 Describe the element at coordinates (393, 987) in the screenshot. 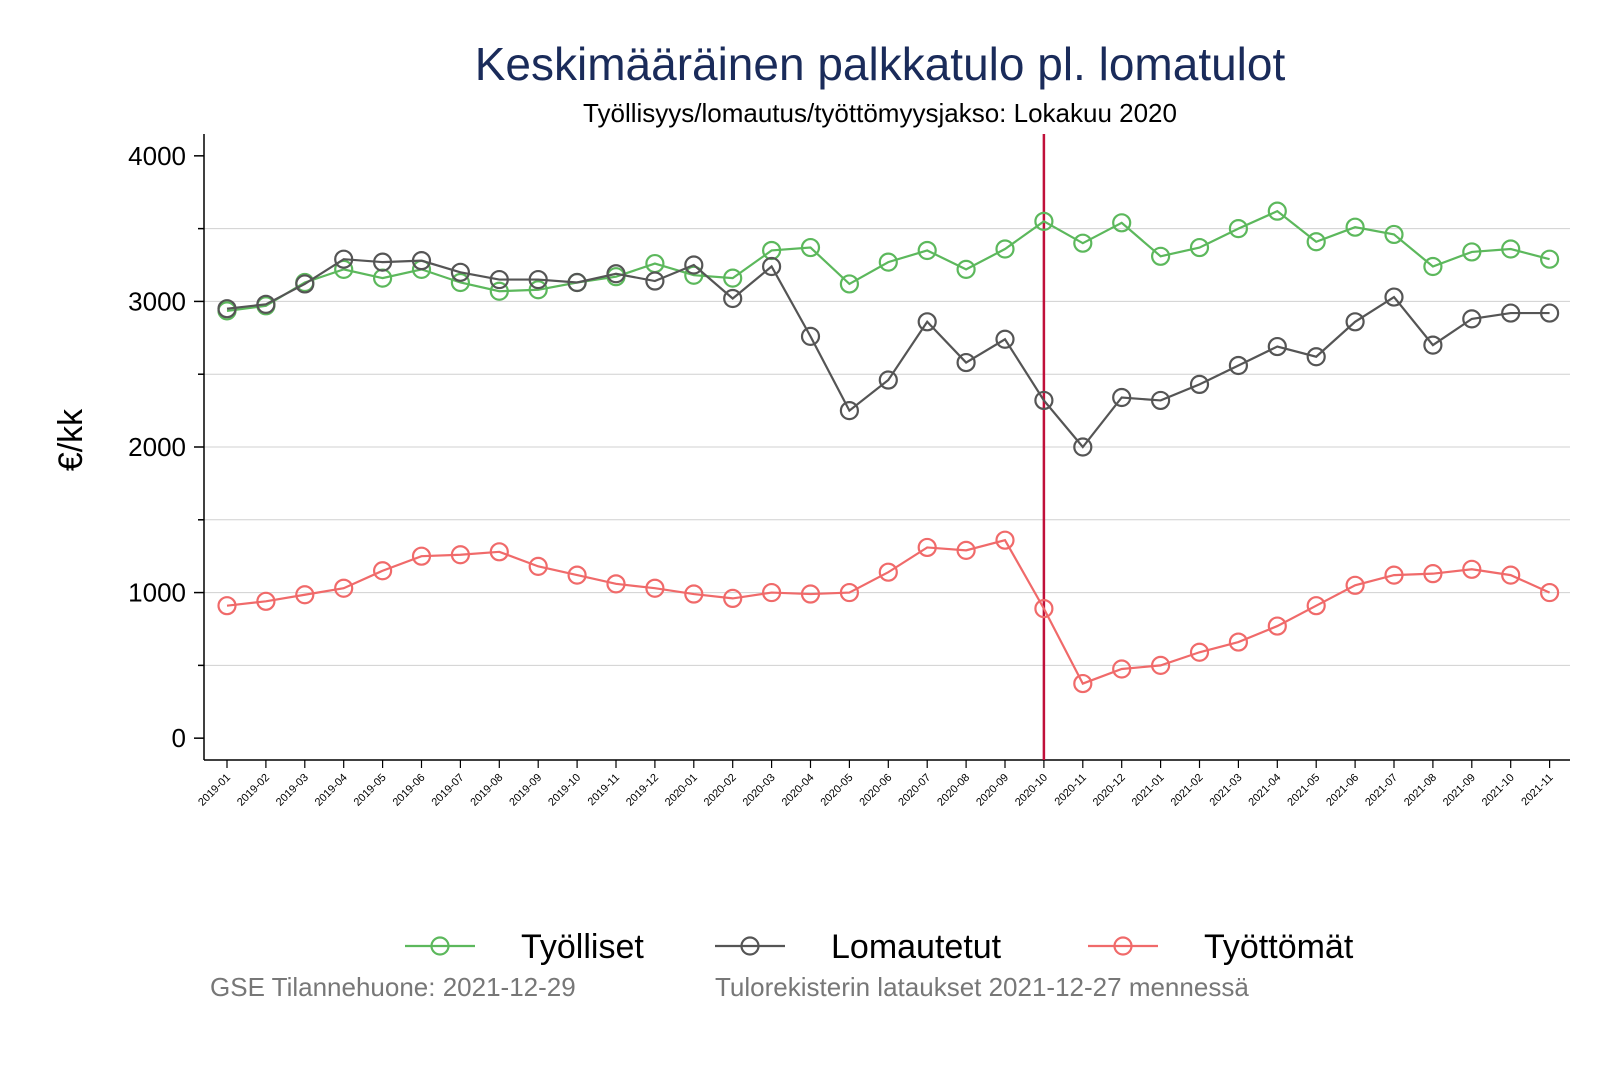

I see `footer-note-left: GSE Tilannehuone: 2021-12-29` at that location.